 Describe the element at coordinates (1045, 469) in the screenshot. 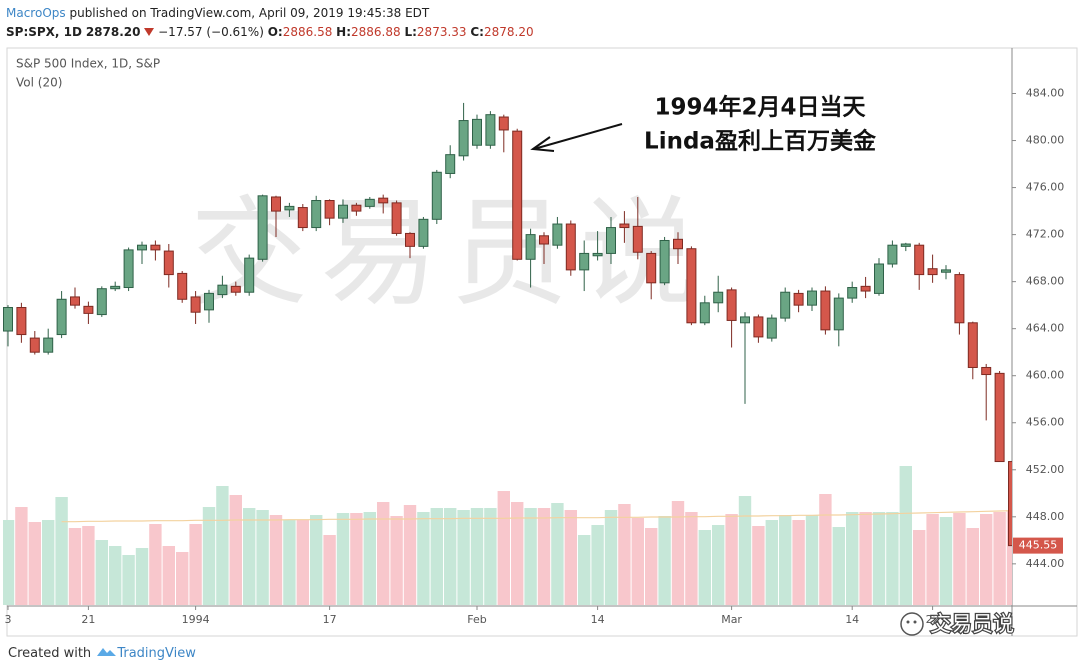

I see `y-tick-label: 452.00` at that location.